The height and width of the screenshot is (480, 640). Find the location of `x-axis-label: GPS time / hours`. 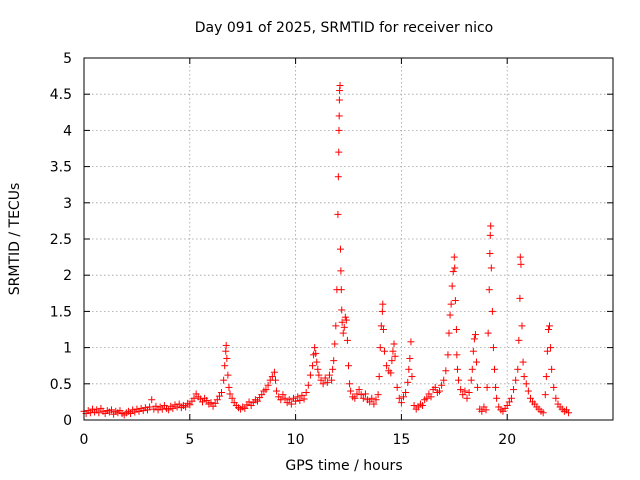

x-axis-label: GPS time / hours is located at coordinates (343, 466).